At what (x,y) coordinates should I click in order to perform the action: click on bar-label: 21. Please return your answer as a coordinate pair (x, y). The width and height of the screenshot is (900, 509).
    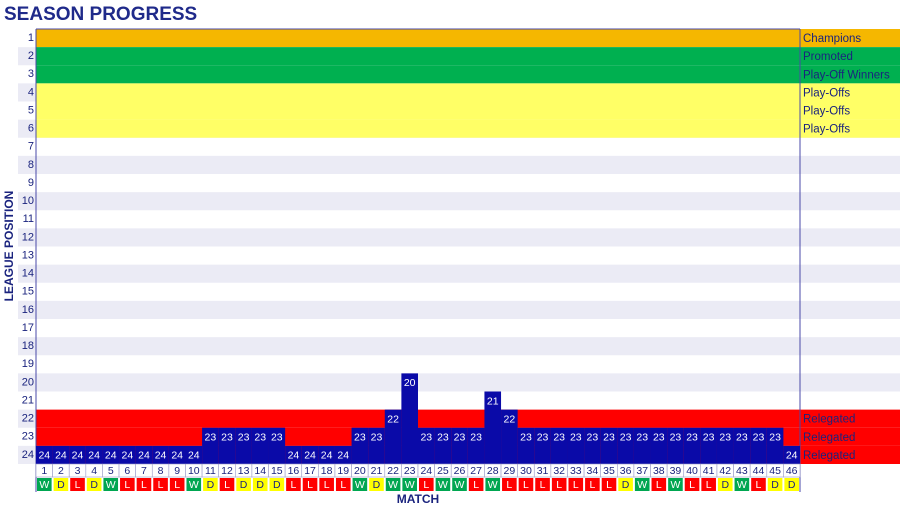
    Looking at the image, I should click on (493, 401).